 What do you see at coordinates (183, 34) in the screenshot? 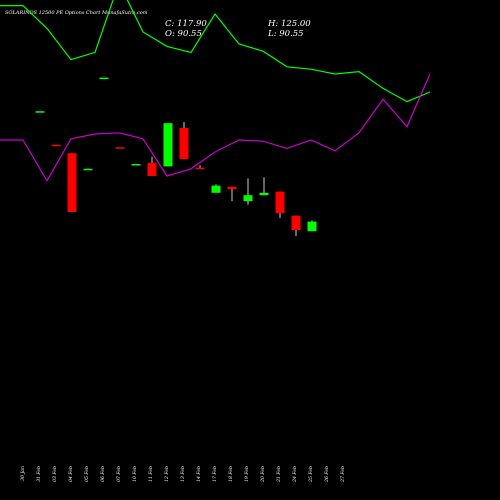
I see `open-value-label: O: 90.55` at bounding box center [183, 34].